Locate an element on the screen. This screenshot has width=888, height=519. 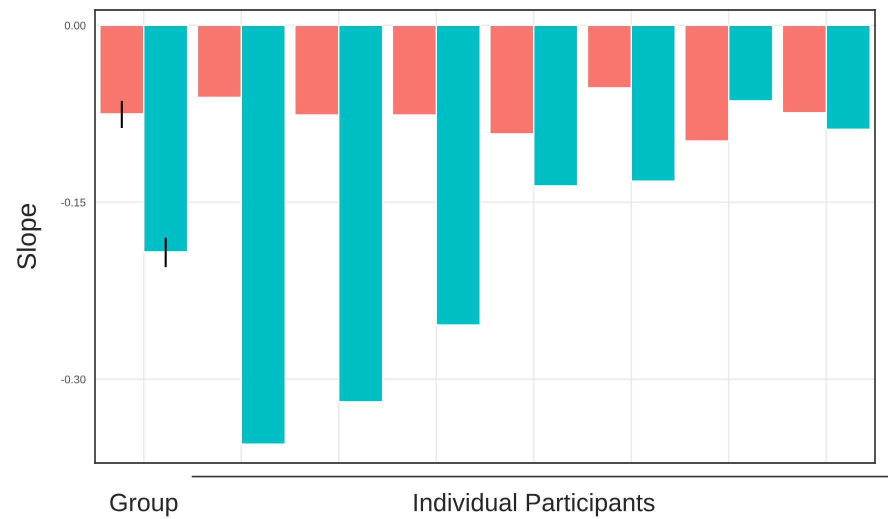
y-axis-title: Slope is located at coordinates (29, 237).